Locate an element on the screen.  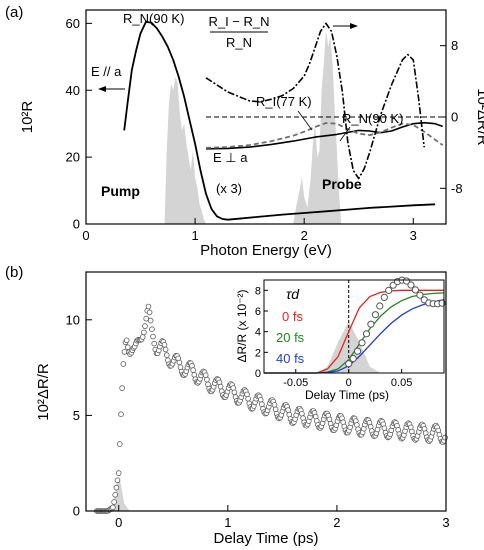
inset-legend-title: τd is located at coordinates (293, 294).